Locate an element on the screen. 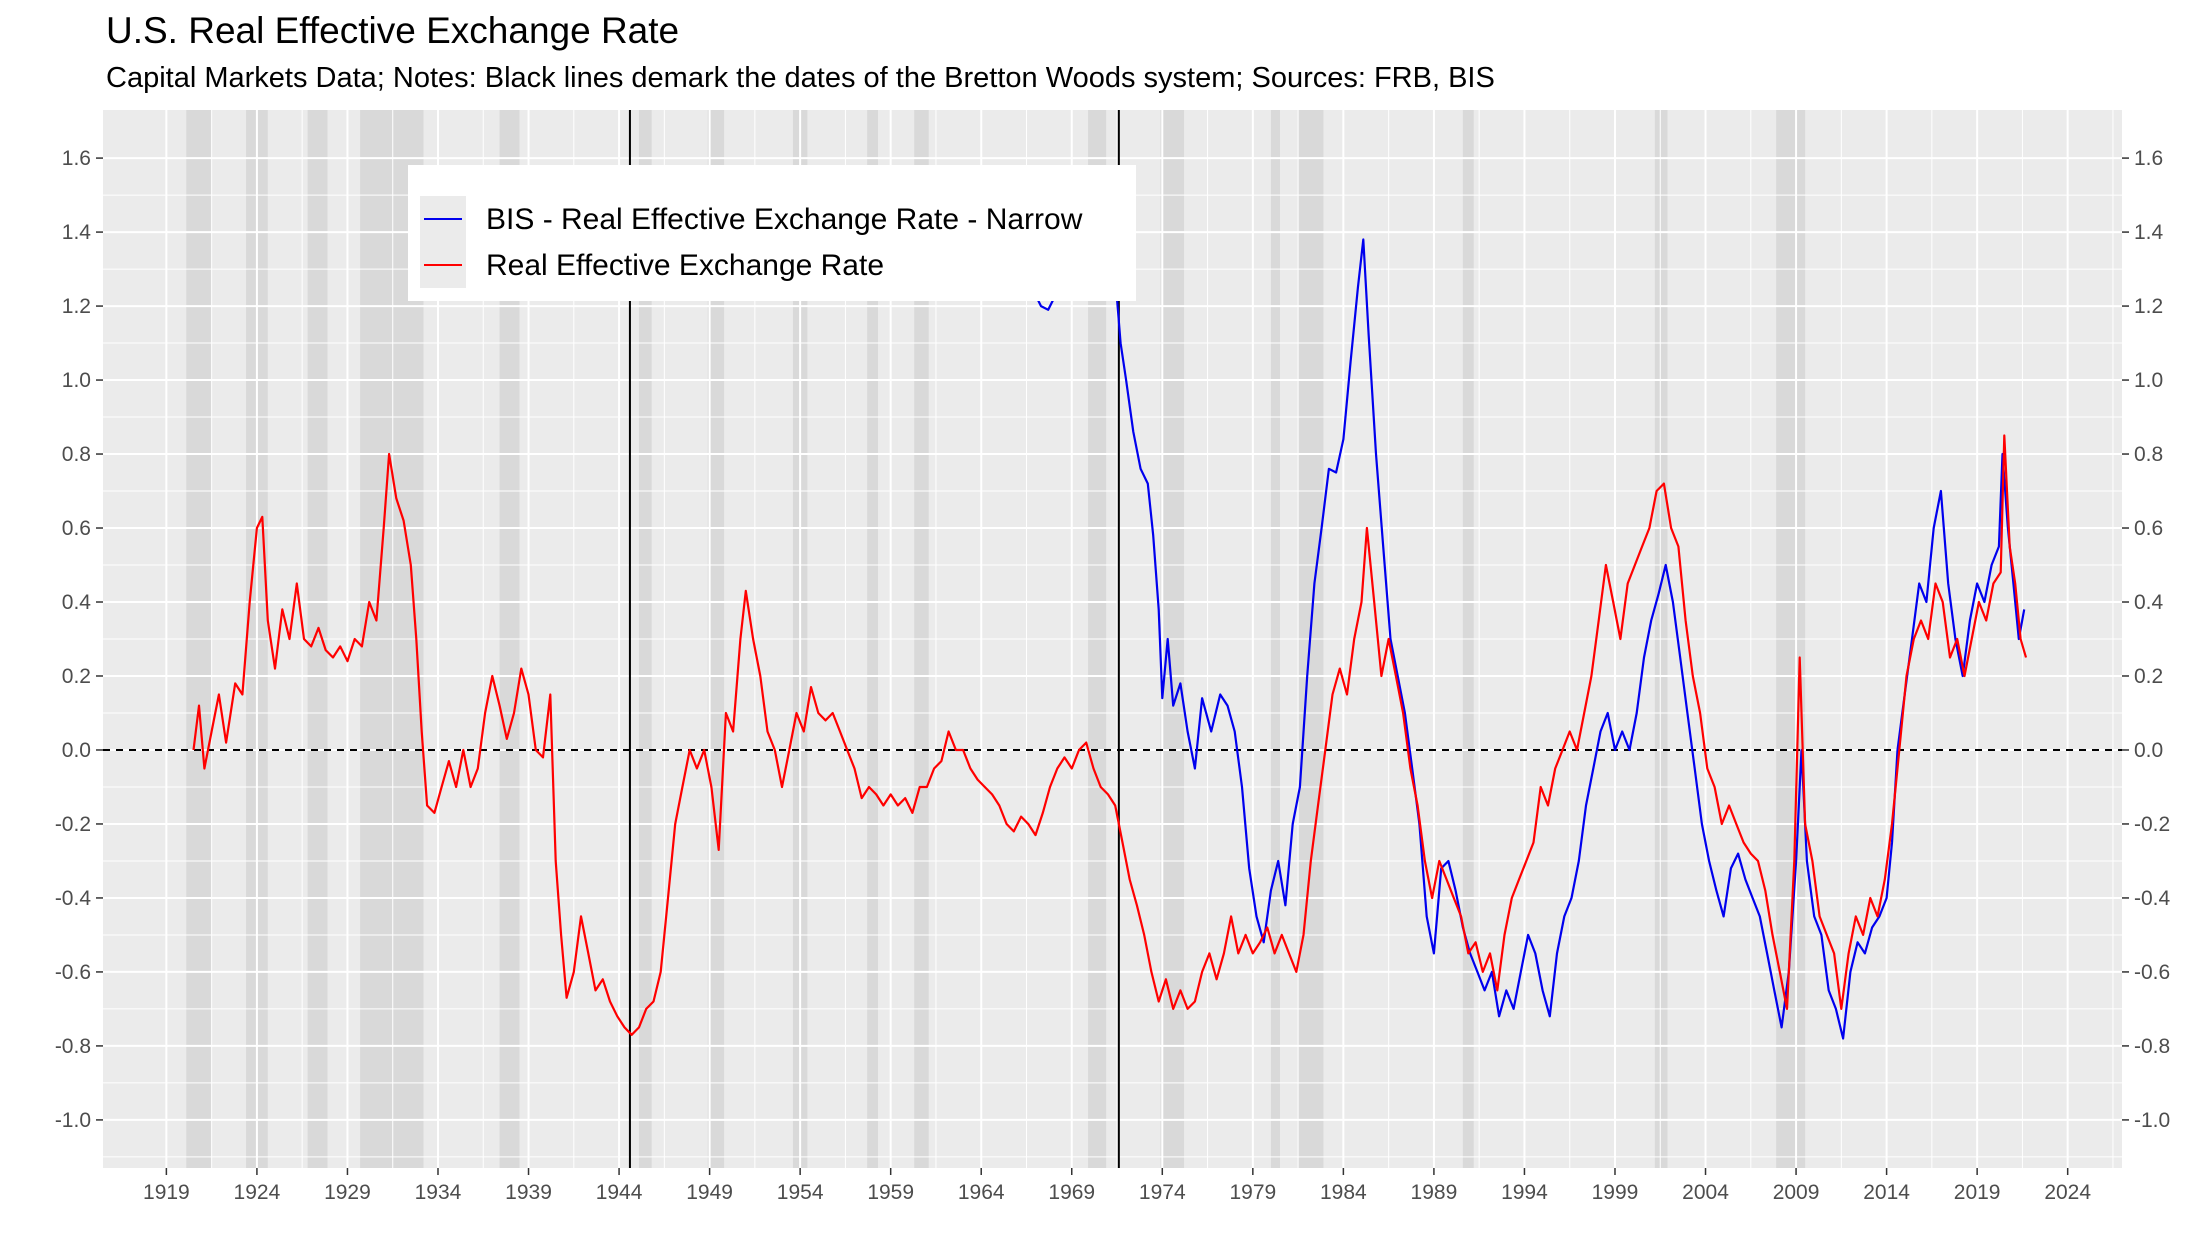 The height and width of the screenshot is (1248, 2208). y-tick-label-right: 0.2 is located at coordinates (2148, 676).